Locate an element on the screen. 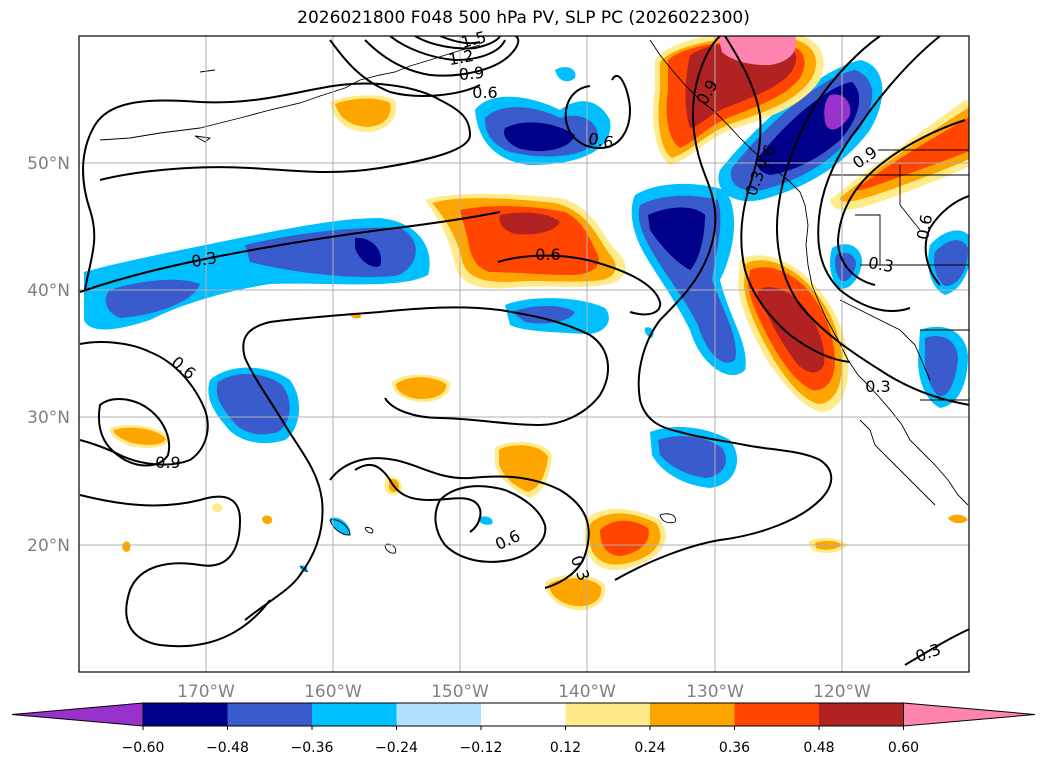 The width and height of the screenshot is (1047, 765). lon-label: 120°W is located at coordinates (842, 692).